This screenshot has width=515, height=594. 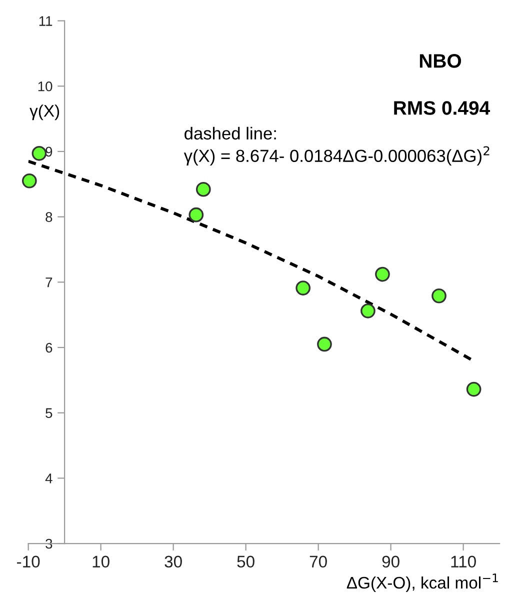 What do you see at coordinates (337, 146) in the screenshot?
I see `annotation: dashed line: γ(X) = 8.674- 0.0184ΔG-0.000063(ΔG)$^{2}$` at bounding box center [337, 146].